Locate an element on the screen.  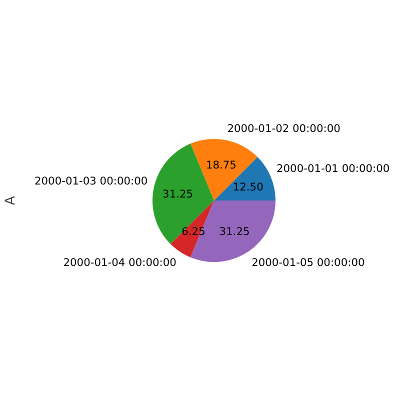
data-label: 18.75 is located at coordinates (221, 165).